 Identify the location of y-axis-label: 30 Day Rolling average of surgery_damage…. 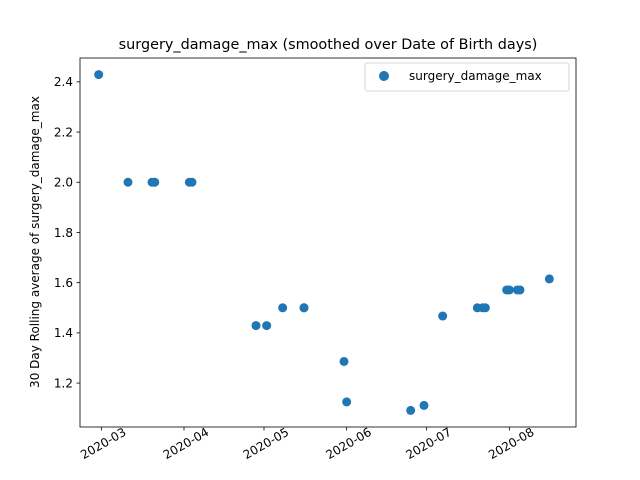
(35, 242).